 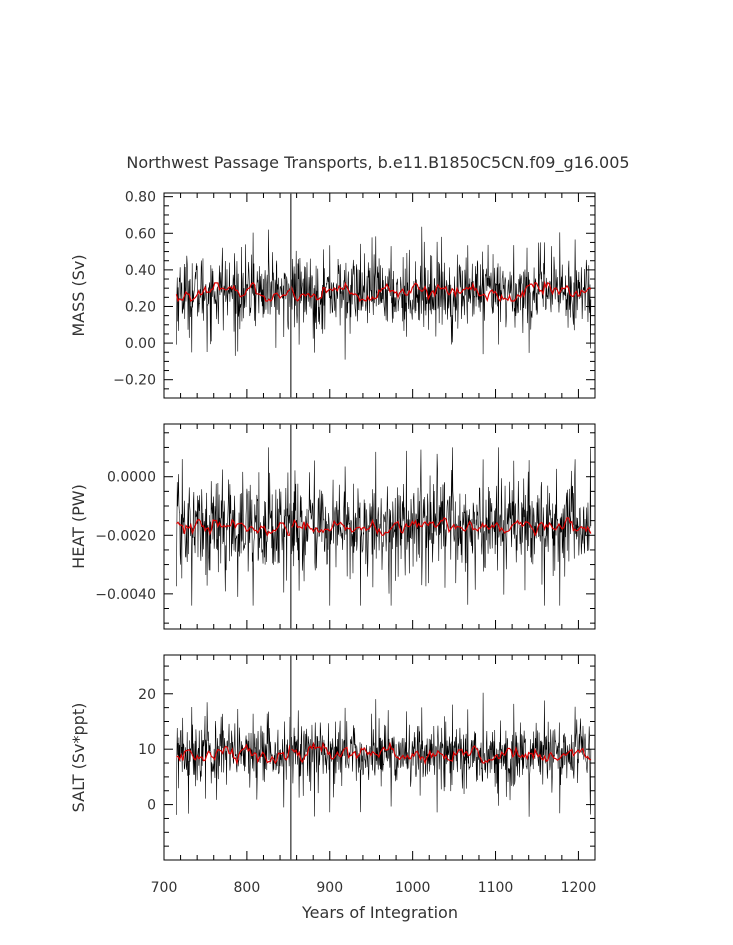 What do you see at coordinates (134, 381) in the screenshot?
I see `y-tick-label: −0.20` at bounding box center [134, 381].